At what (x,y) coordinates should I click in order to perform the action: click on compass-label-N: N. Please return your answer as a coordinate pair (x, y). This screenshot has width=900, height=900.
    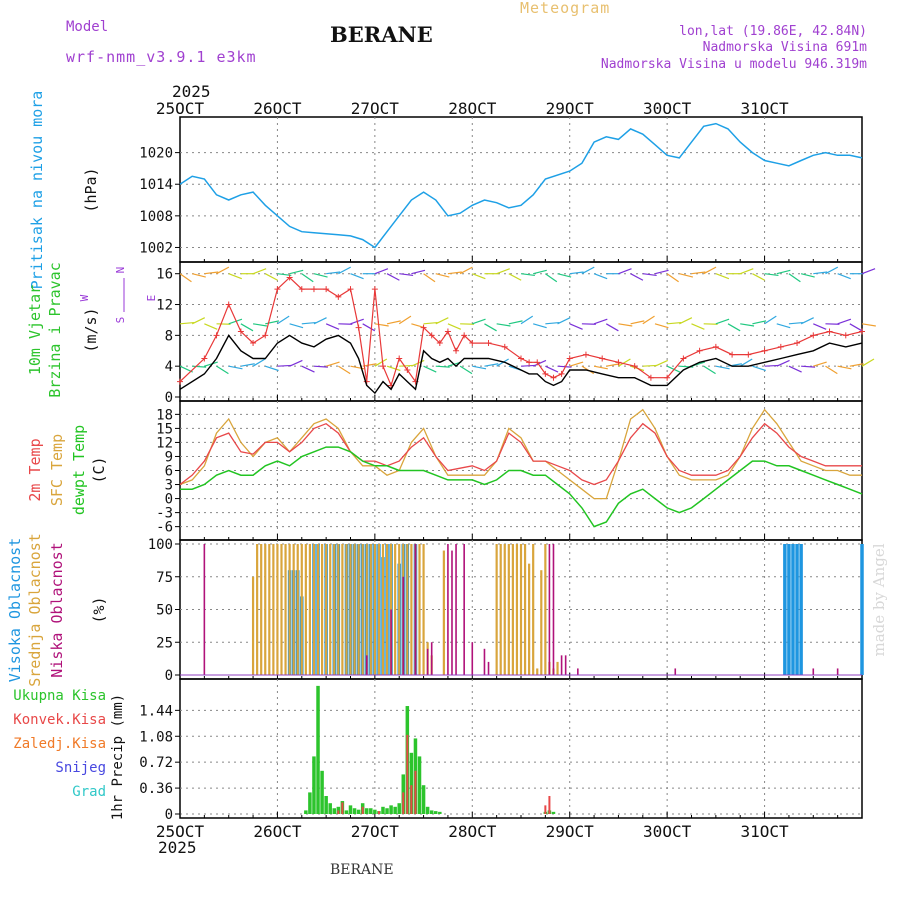
    Looking at the image, I should click on (120, 270).